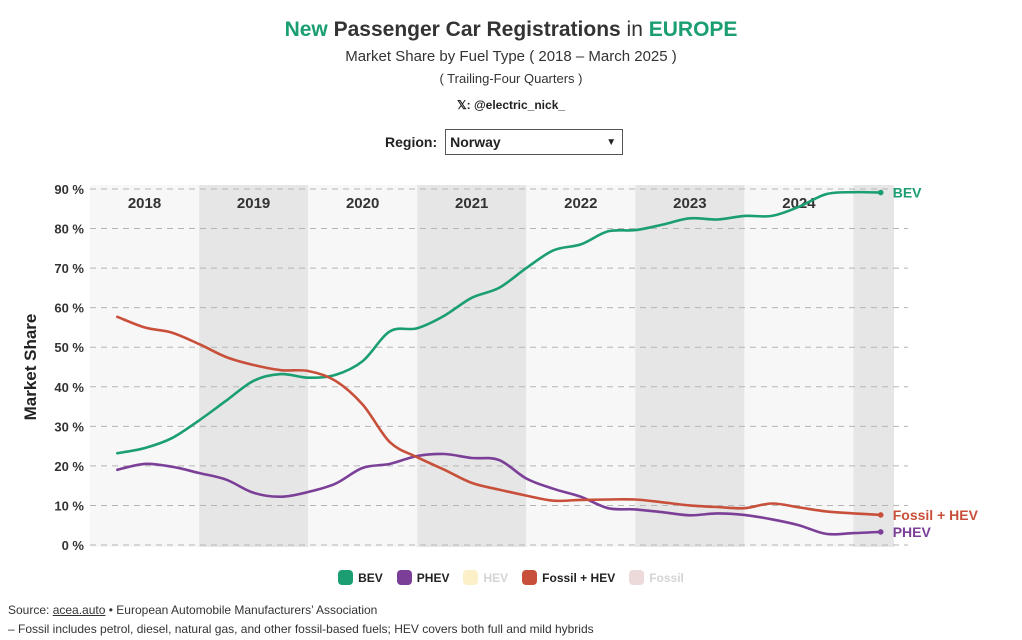 The image size is (1022, 640). I want to click on series-line-phev, so click(499, 494).